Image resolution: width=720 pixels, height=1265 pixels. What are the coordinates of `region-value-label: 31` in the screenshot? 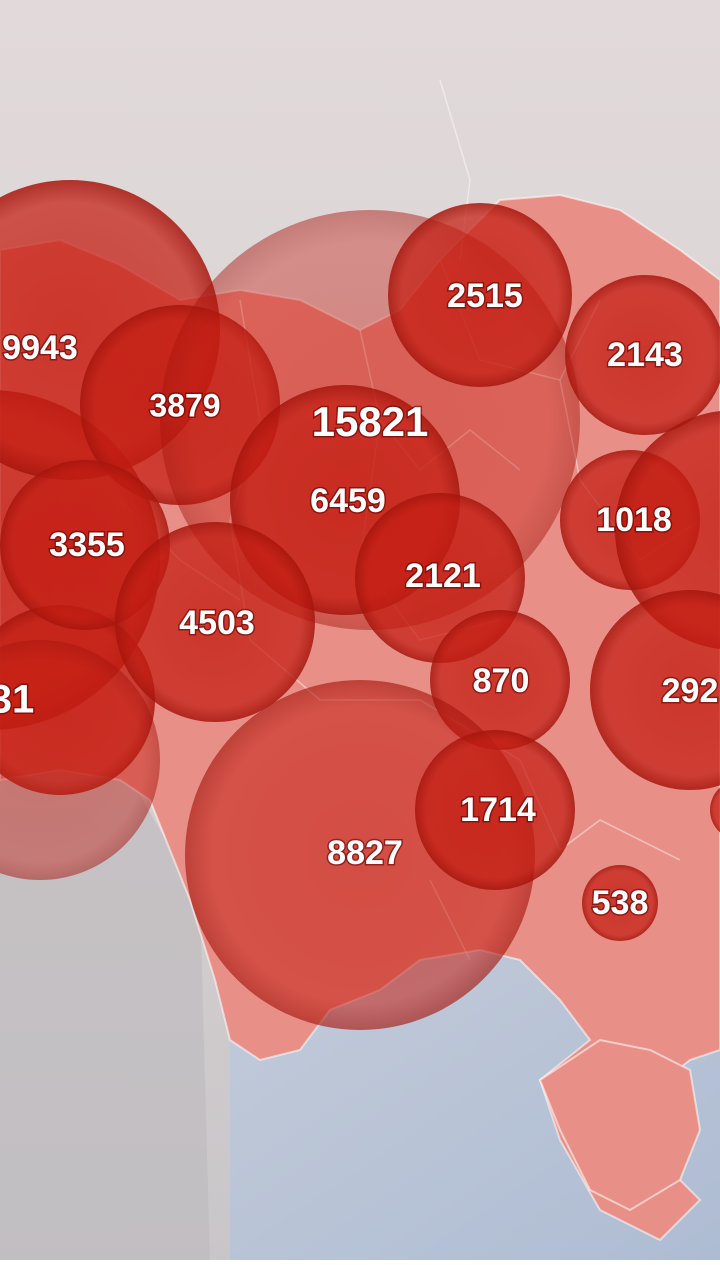 It's located at (17, 700).